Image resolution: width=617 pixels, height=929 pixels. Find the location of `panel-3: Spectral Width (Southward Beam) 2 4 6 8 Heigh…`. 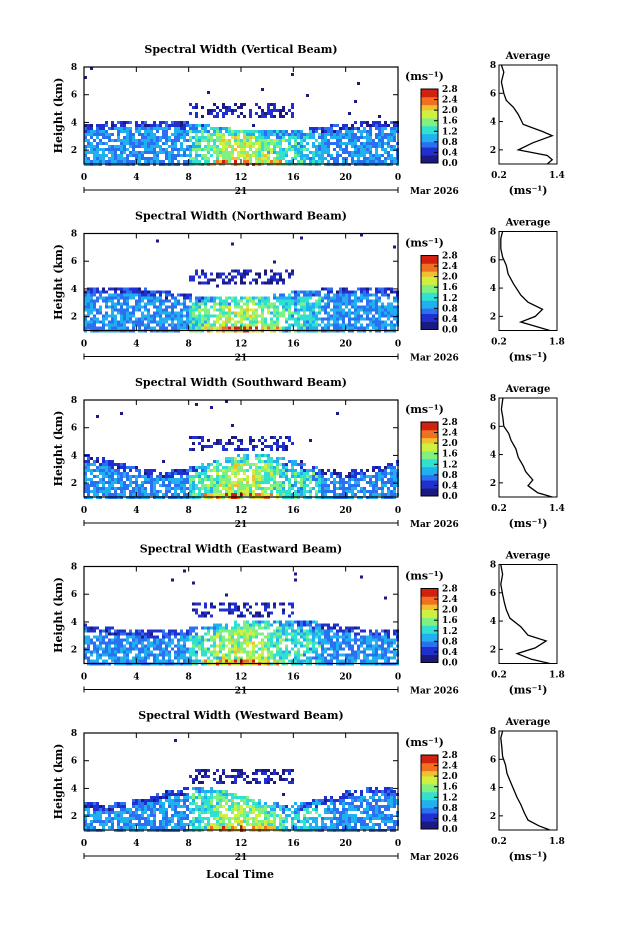

panel-3: Spectral Width (Southward Beam) 2 4 6 8 Heigh… is located at coordinates (308, 453).